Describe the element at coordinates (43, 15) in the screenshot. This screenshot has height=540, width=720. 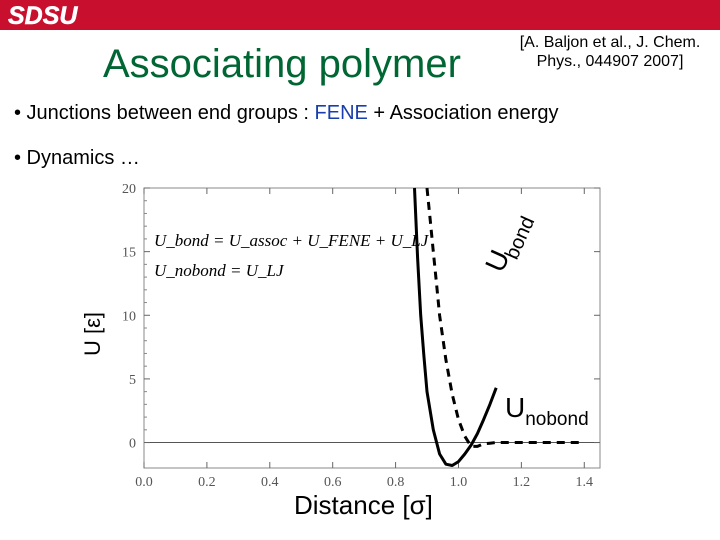
I see `logo-text: SDSU` at that location.